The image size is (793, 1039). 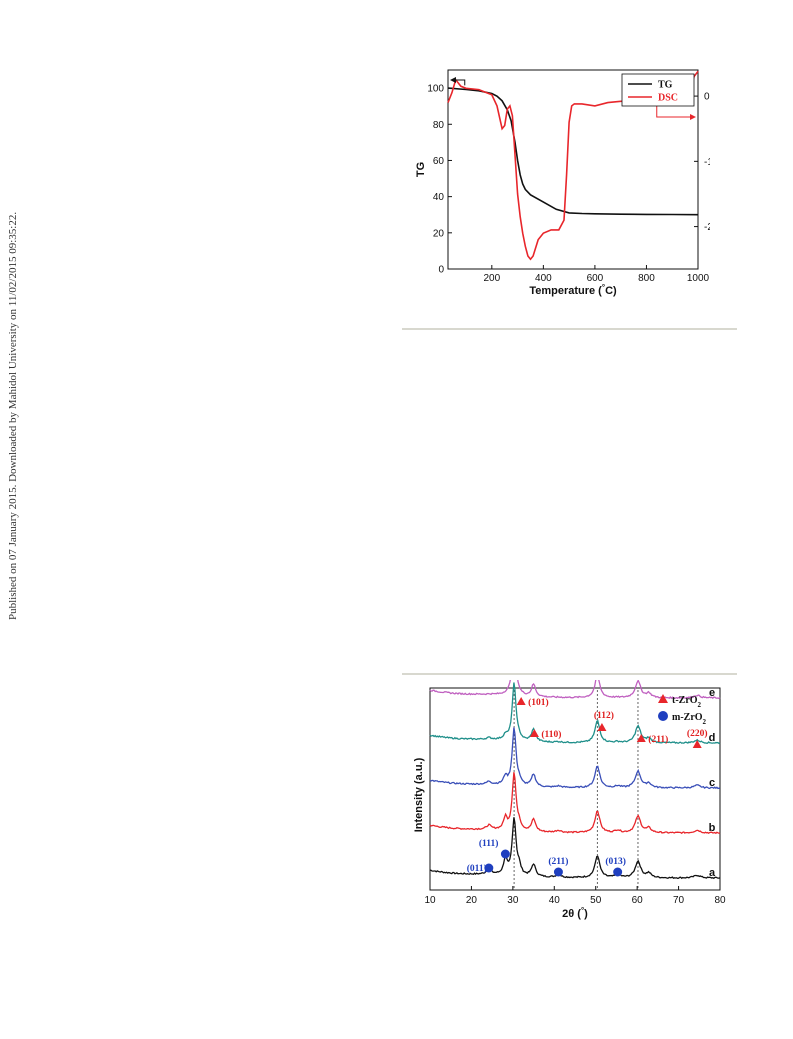 What do you see at coordinates (472, 900) in the screenshot?
I see `x-tick-label: 20` at bounding box center [472, 900].